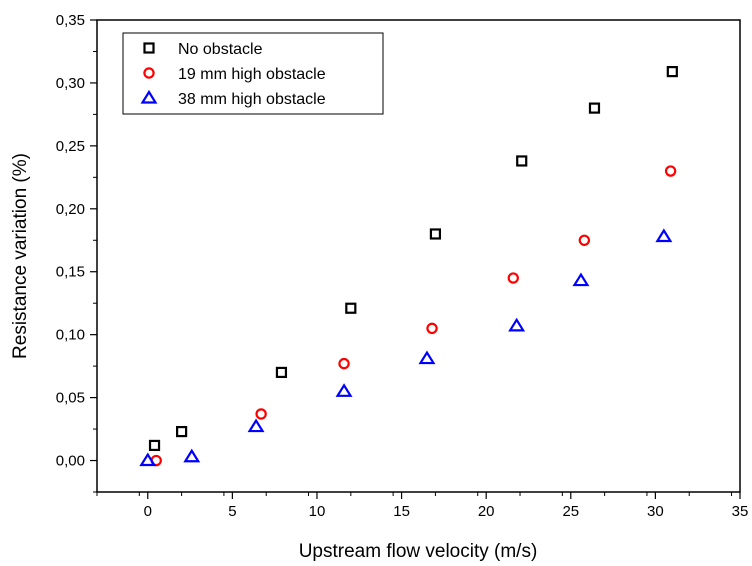  I want to click on x-tick-label: 20, so click(486, 511).